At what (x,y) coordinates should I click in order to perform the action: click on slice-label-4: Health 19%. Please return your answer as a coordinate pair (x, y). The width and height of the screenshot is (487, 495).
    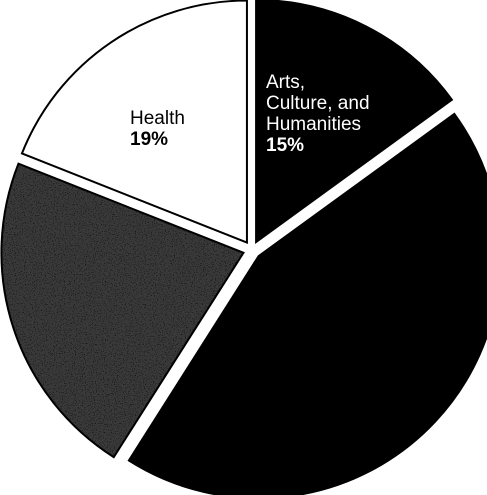
    Looking at the image, I should click on (157, 129).